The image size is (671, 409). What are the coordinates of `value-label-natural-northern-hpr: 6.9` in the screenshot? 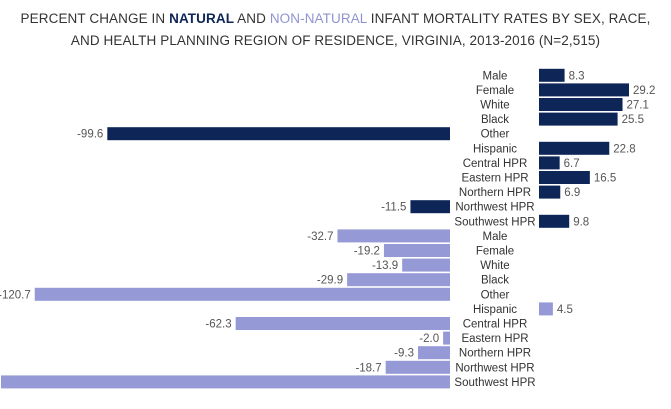 It's located at (572, 193).